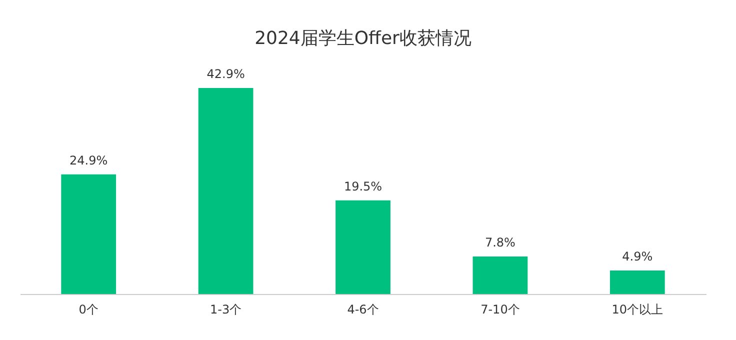 The width and height of the screenshot is (736, 340). What do you see at coordinates (500, 309) in the screenshot?
I see `x-tick-label: 7-10个` at bounding box center [500, 309].